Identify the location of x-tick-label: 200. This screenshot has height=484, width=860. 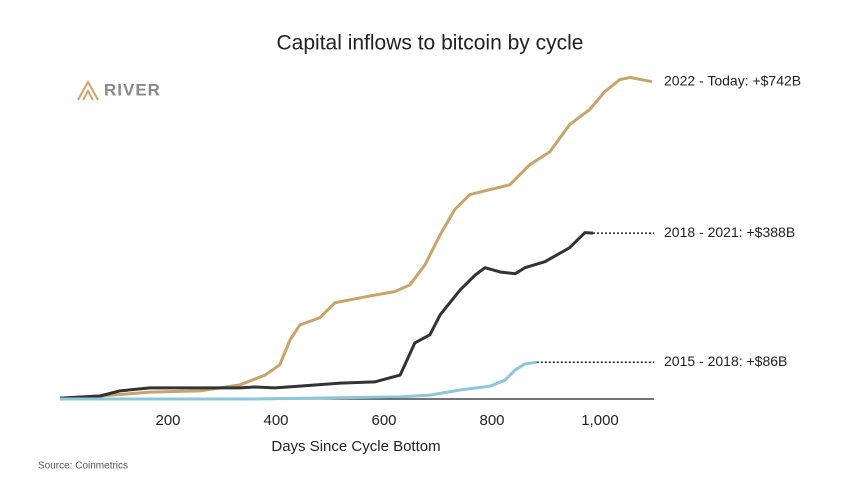
(167, 420).